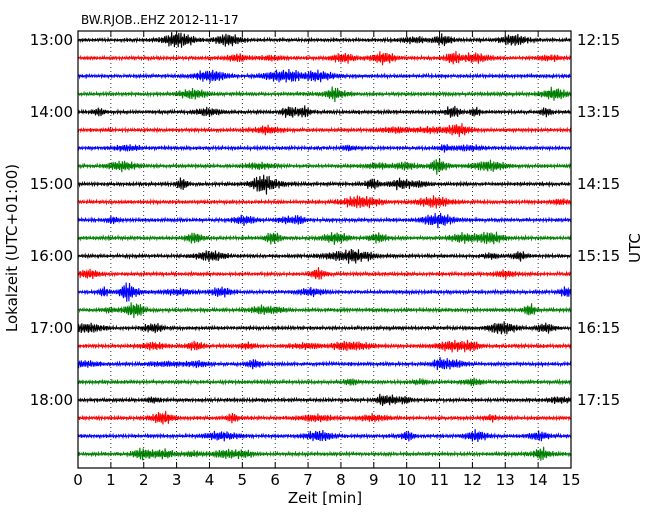 The width and height of the screenshot is (650, 520). What do you see at coordinates (439, 480) in the screenshot?
I see `x-tick-label: 11` at bounding box center [439, 480].